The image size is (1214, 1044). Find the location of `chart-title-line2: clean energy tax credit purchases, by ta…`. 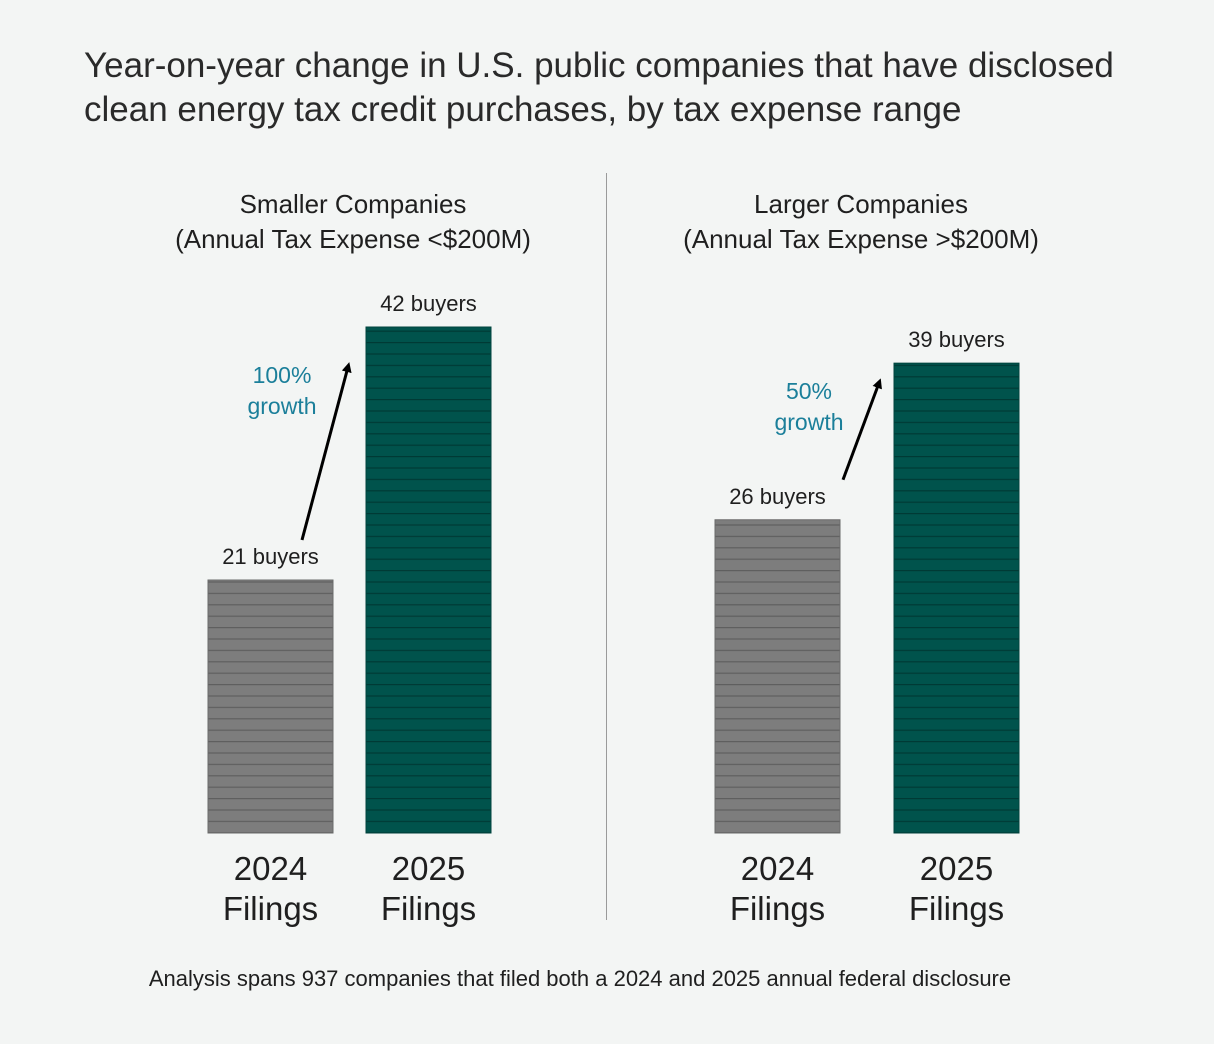

chart-title-line2: clean energy tax credit purchases, by ta… is located at coordinates (523, 109).